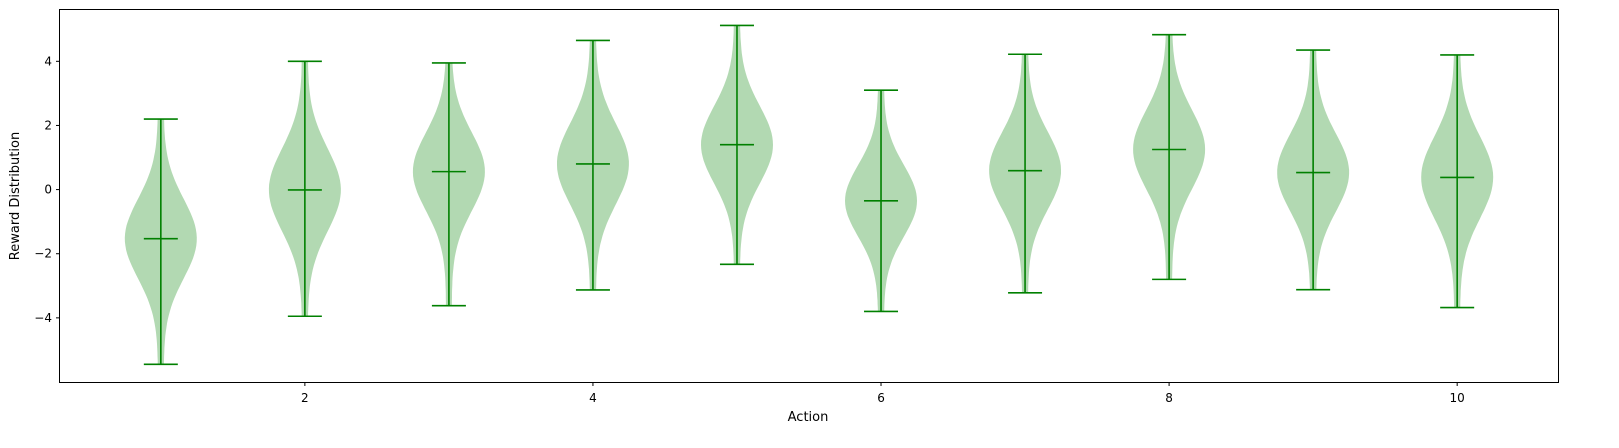 The height and width of the screenshot is (448, 1619). I want to click on y-tick-label: 2, so click(48, 125).